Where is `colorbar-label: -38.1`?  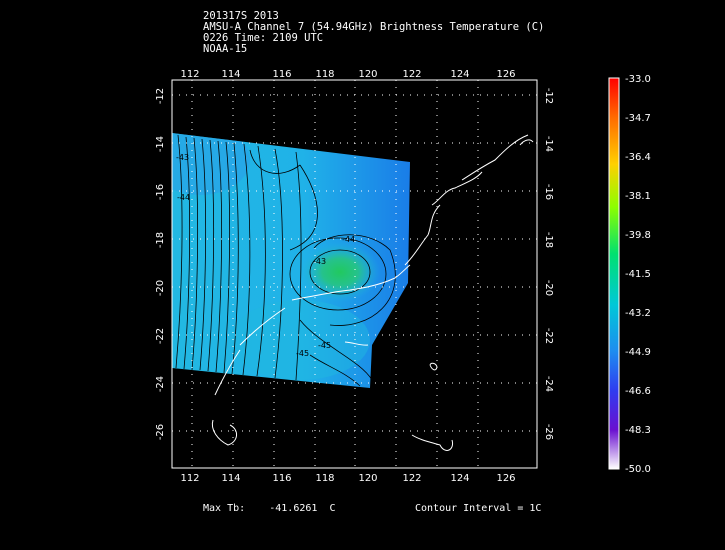 colorbar-label: -38.1 is located at coordinates (638, 196).